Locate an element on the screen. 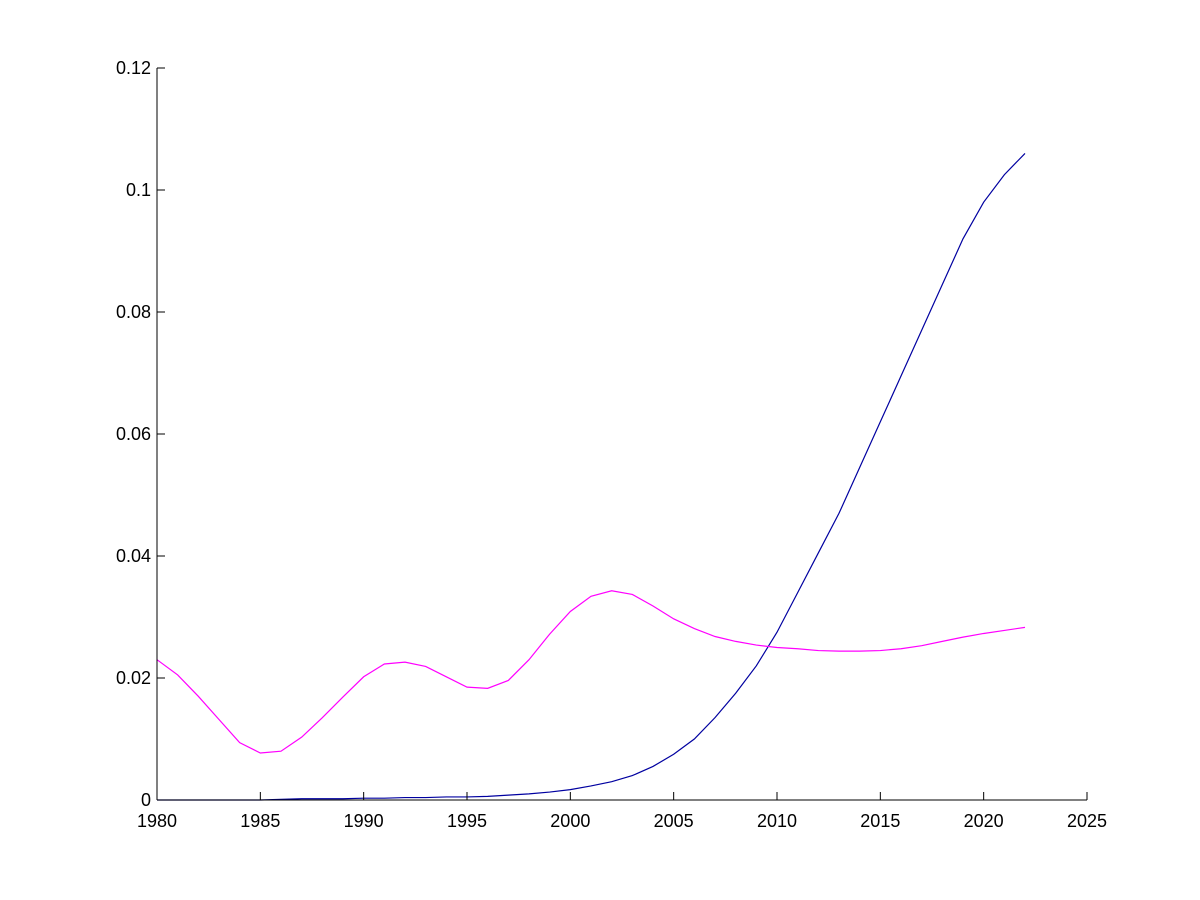 Image resolution: width=1200 pixels, height=900 pixels. x-tick-label: 1985 is located at coordinates (260, 821).